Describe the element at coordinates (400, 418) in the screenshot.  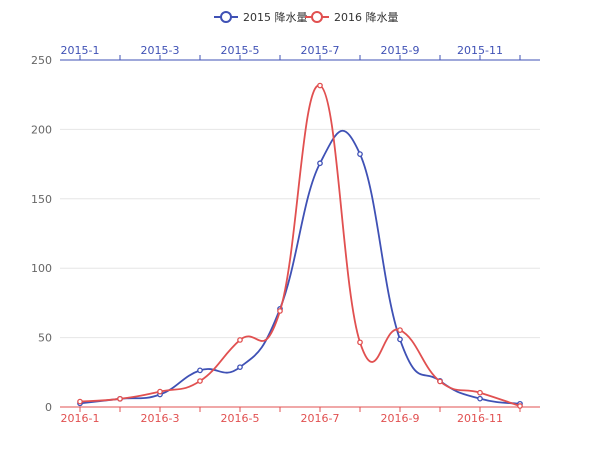
I see `x-axis-bottom-tick-label: 2016-9` at that location.